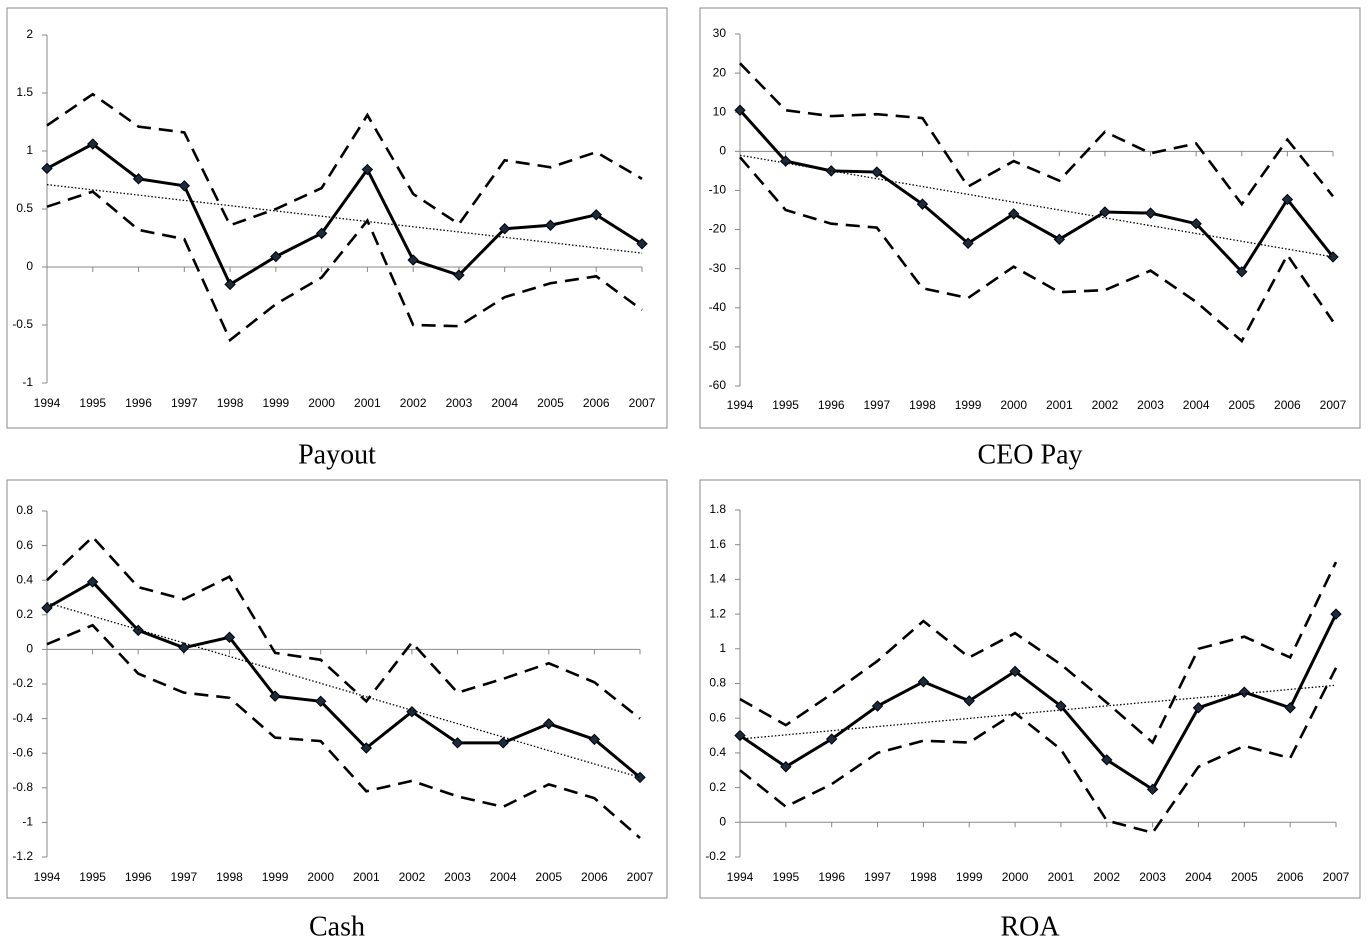 The image size is (1368, 946). I want to click on y-tick-label: 0.6, so click(717, 717).